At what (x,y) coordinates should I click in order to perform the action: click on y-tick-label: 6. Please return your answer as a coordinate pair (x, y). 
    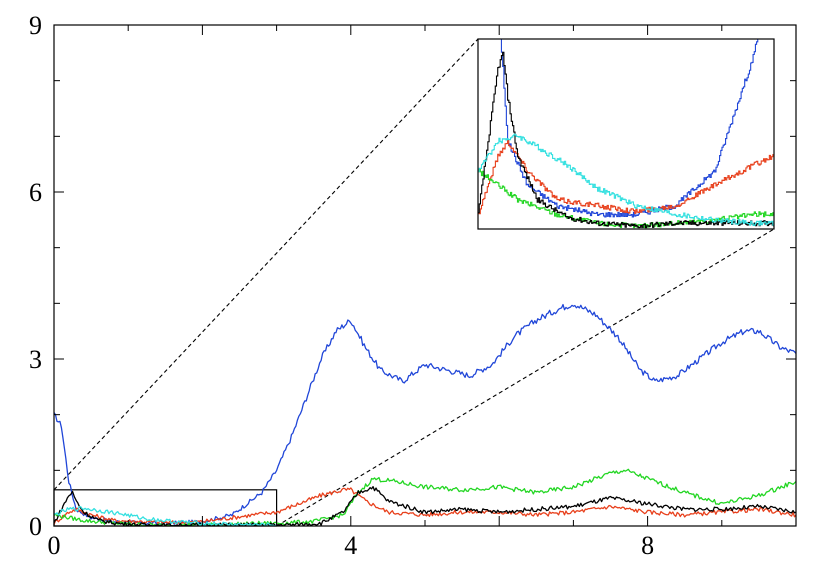
    Looking at the image, I should click on (35, 192).